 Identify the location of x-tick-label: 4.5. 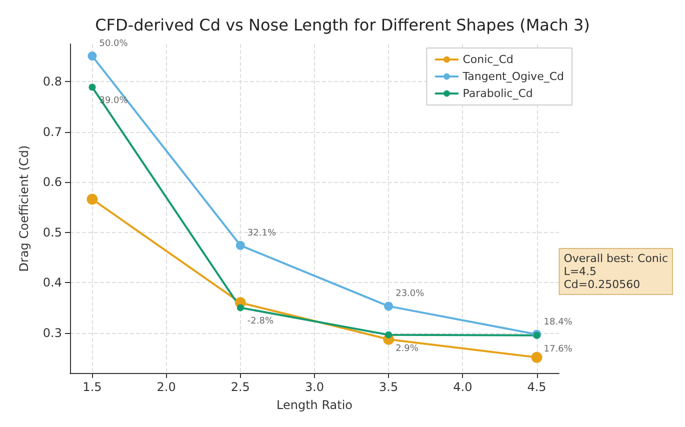
(536, 387).